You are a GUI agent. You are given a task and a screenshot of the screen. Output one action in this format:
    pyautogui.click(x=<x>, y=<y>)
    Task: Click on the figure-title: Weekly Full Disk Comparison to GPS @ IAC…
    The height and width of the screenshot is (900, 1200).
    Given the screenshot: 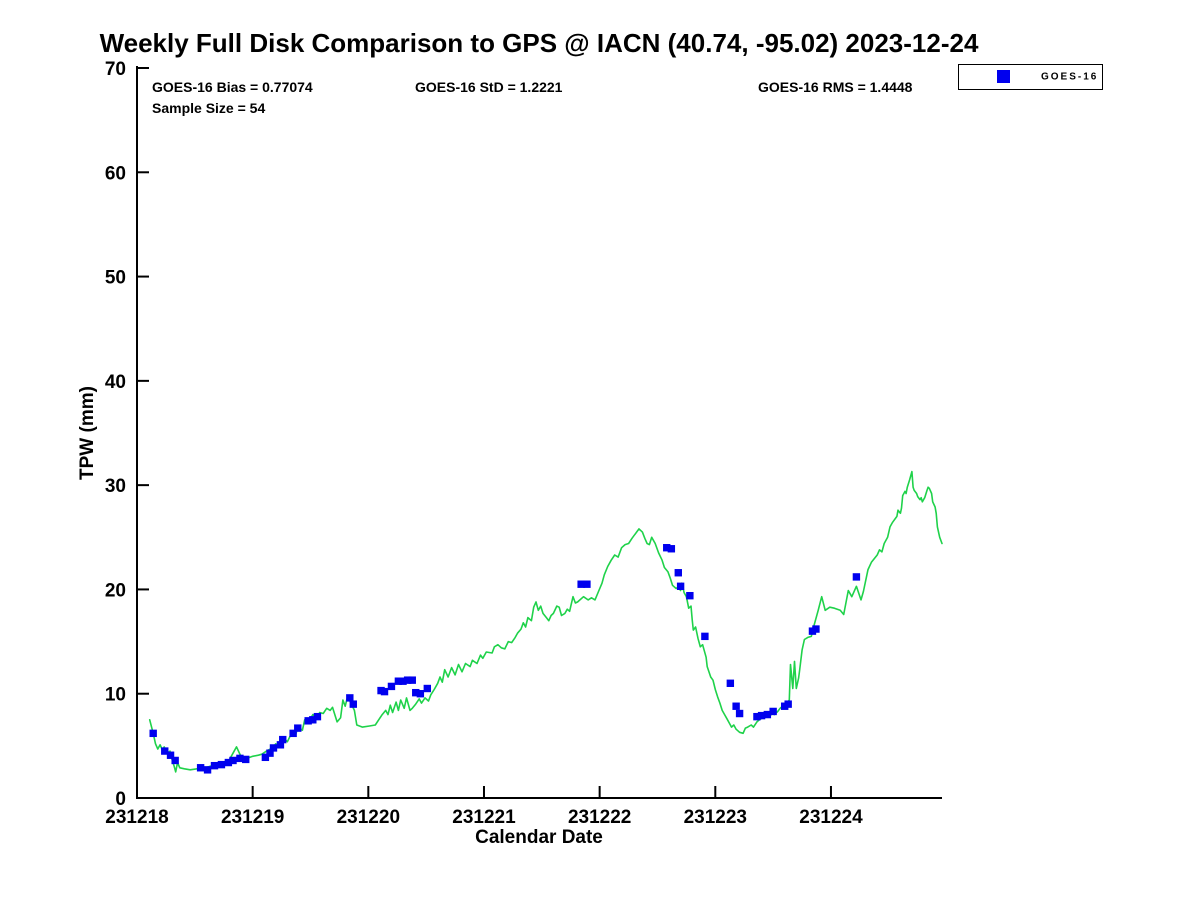 What is the action you would take?
    pyautogui.click(x=539, y=43)
    